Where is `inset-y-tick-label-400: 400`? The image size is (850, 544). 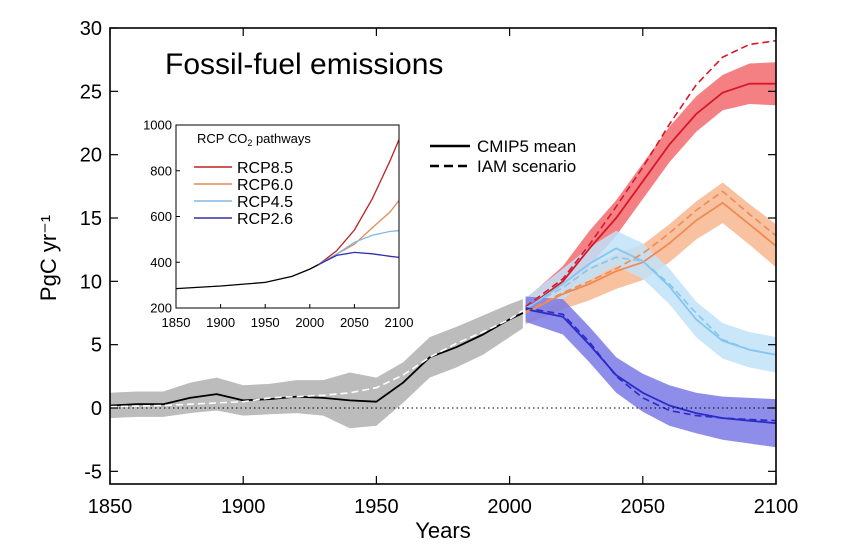
inset-y-tick-label-400: 400 is located at coordinates (161, 262).